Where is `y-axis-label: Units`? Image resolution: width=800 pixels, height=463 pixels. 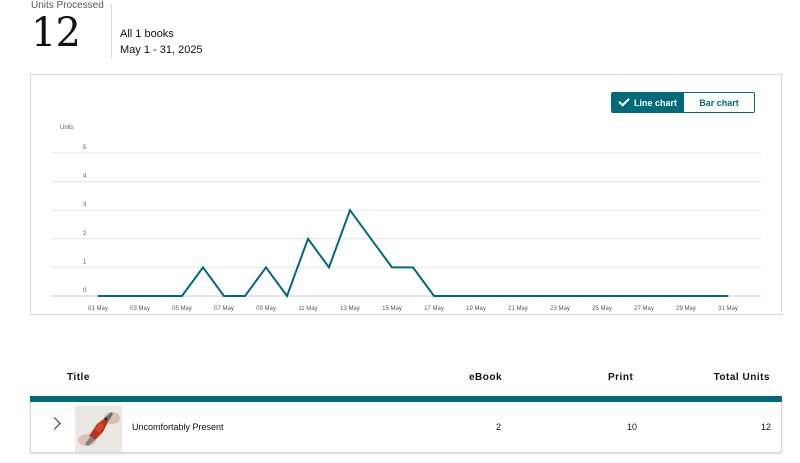
y-axis-label: Units is located at coordinates (67, 128).